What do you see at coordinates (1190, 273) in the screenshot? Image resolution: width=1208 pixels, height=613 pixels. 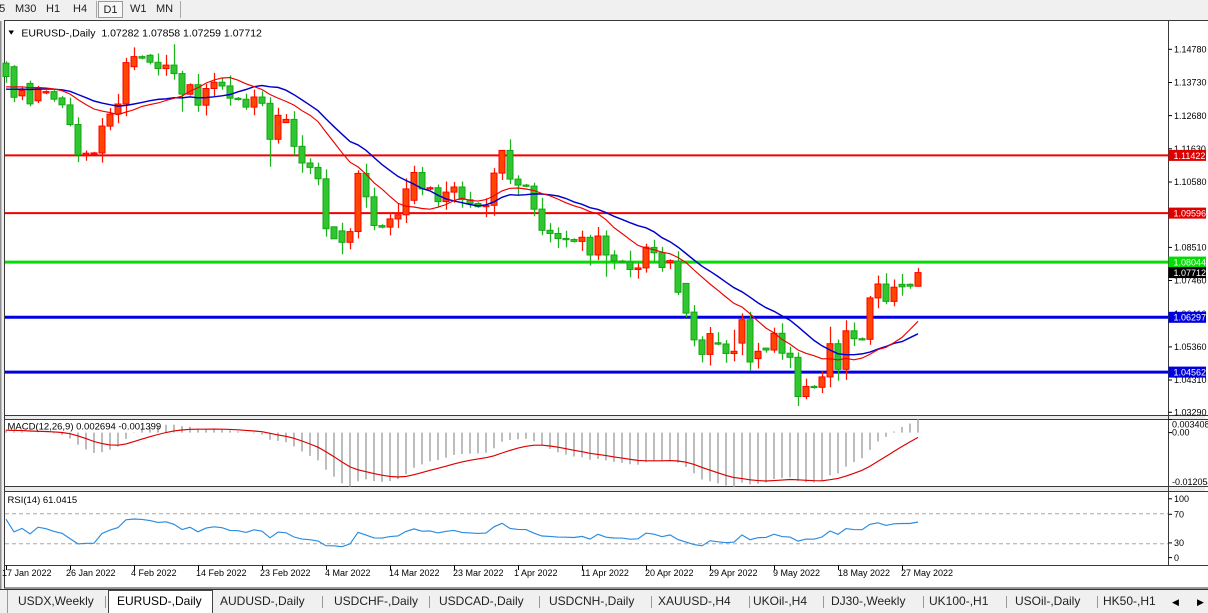 I see `svg-text: 1.07712` at bounding box center [1190, 273].